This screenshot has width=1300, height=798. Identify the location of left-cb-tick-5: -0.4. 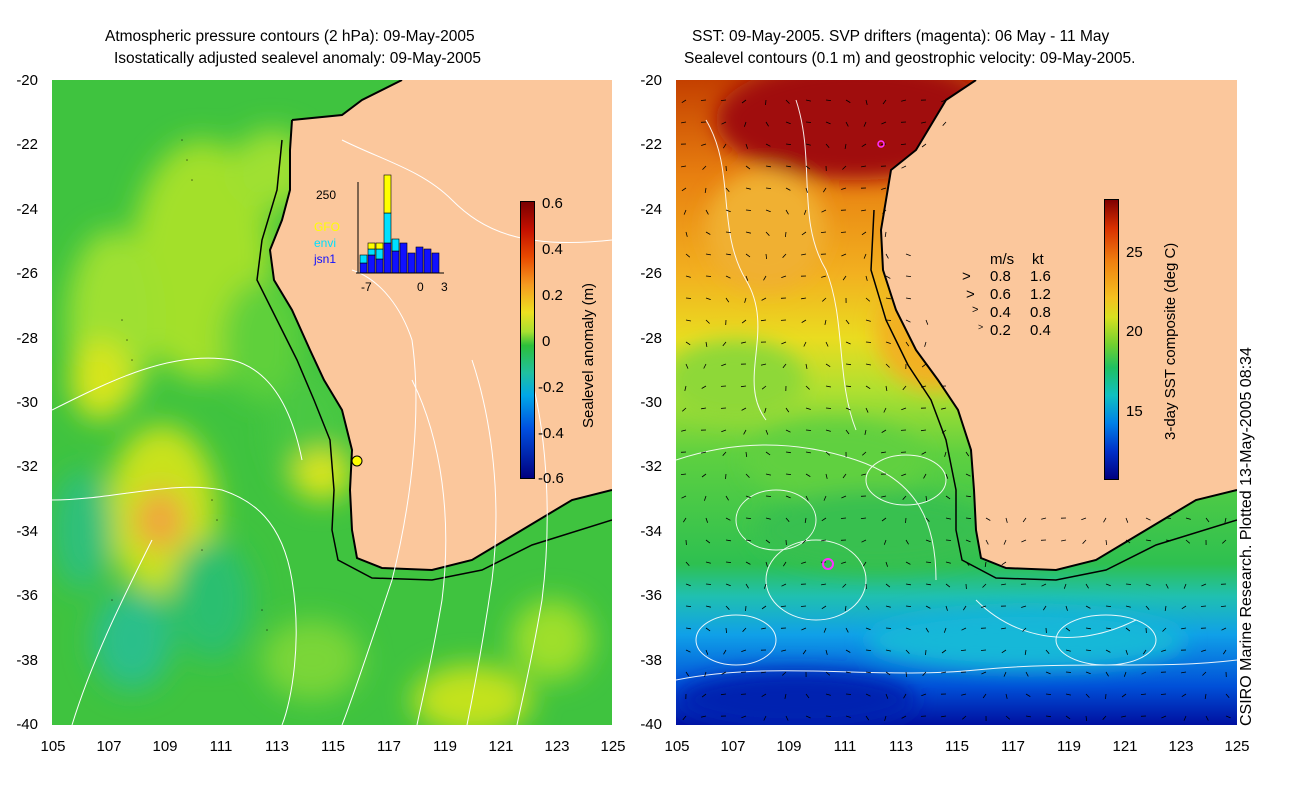
(551, 433).